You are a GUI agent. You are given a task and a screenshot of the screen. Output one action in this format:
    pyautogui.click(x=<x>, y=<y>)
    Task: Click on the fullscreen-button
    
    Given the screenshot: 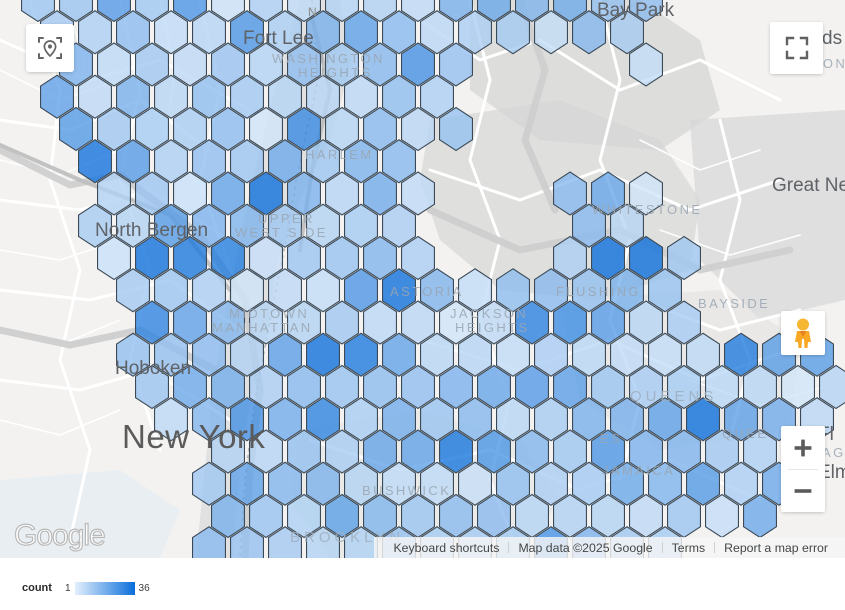 What is the action you would take?
    pyautogui.click(x=796, y=48)
    